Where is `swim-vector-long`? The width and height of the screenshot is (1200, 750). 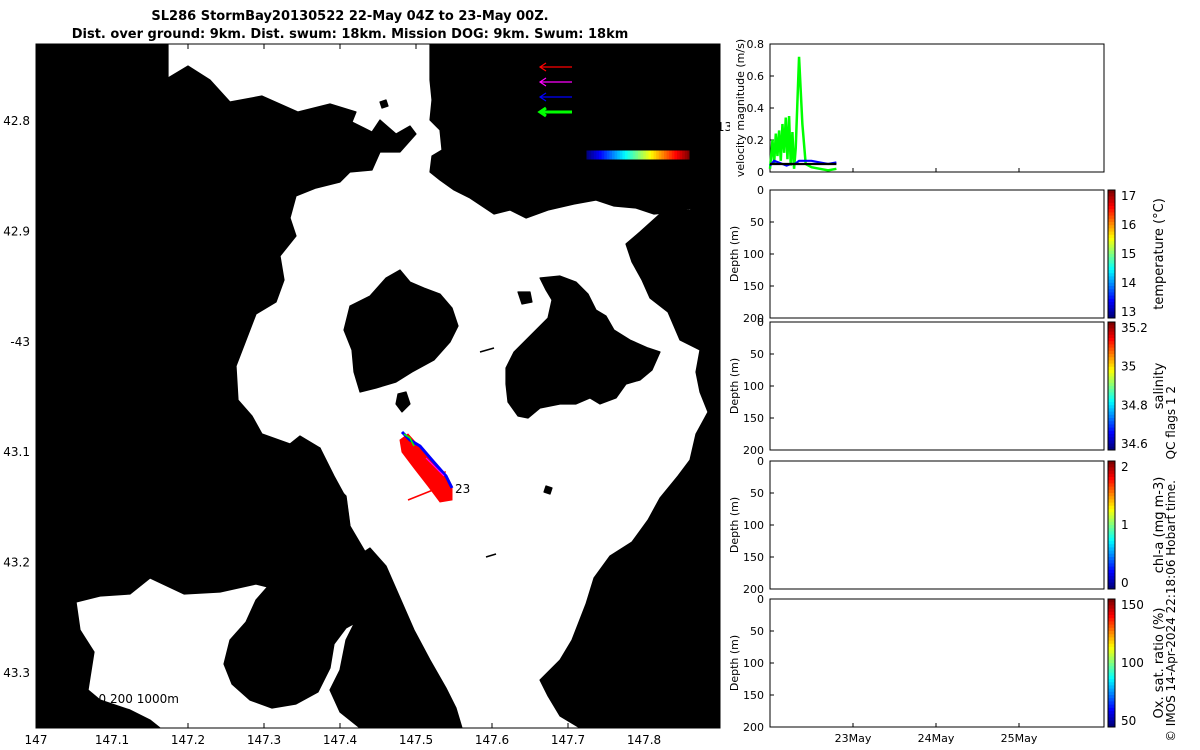 swim-vector-long is located at coordinates (428, 492).